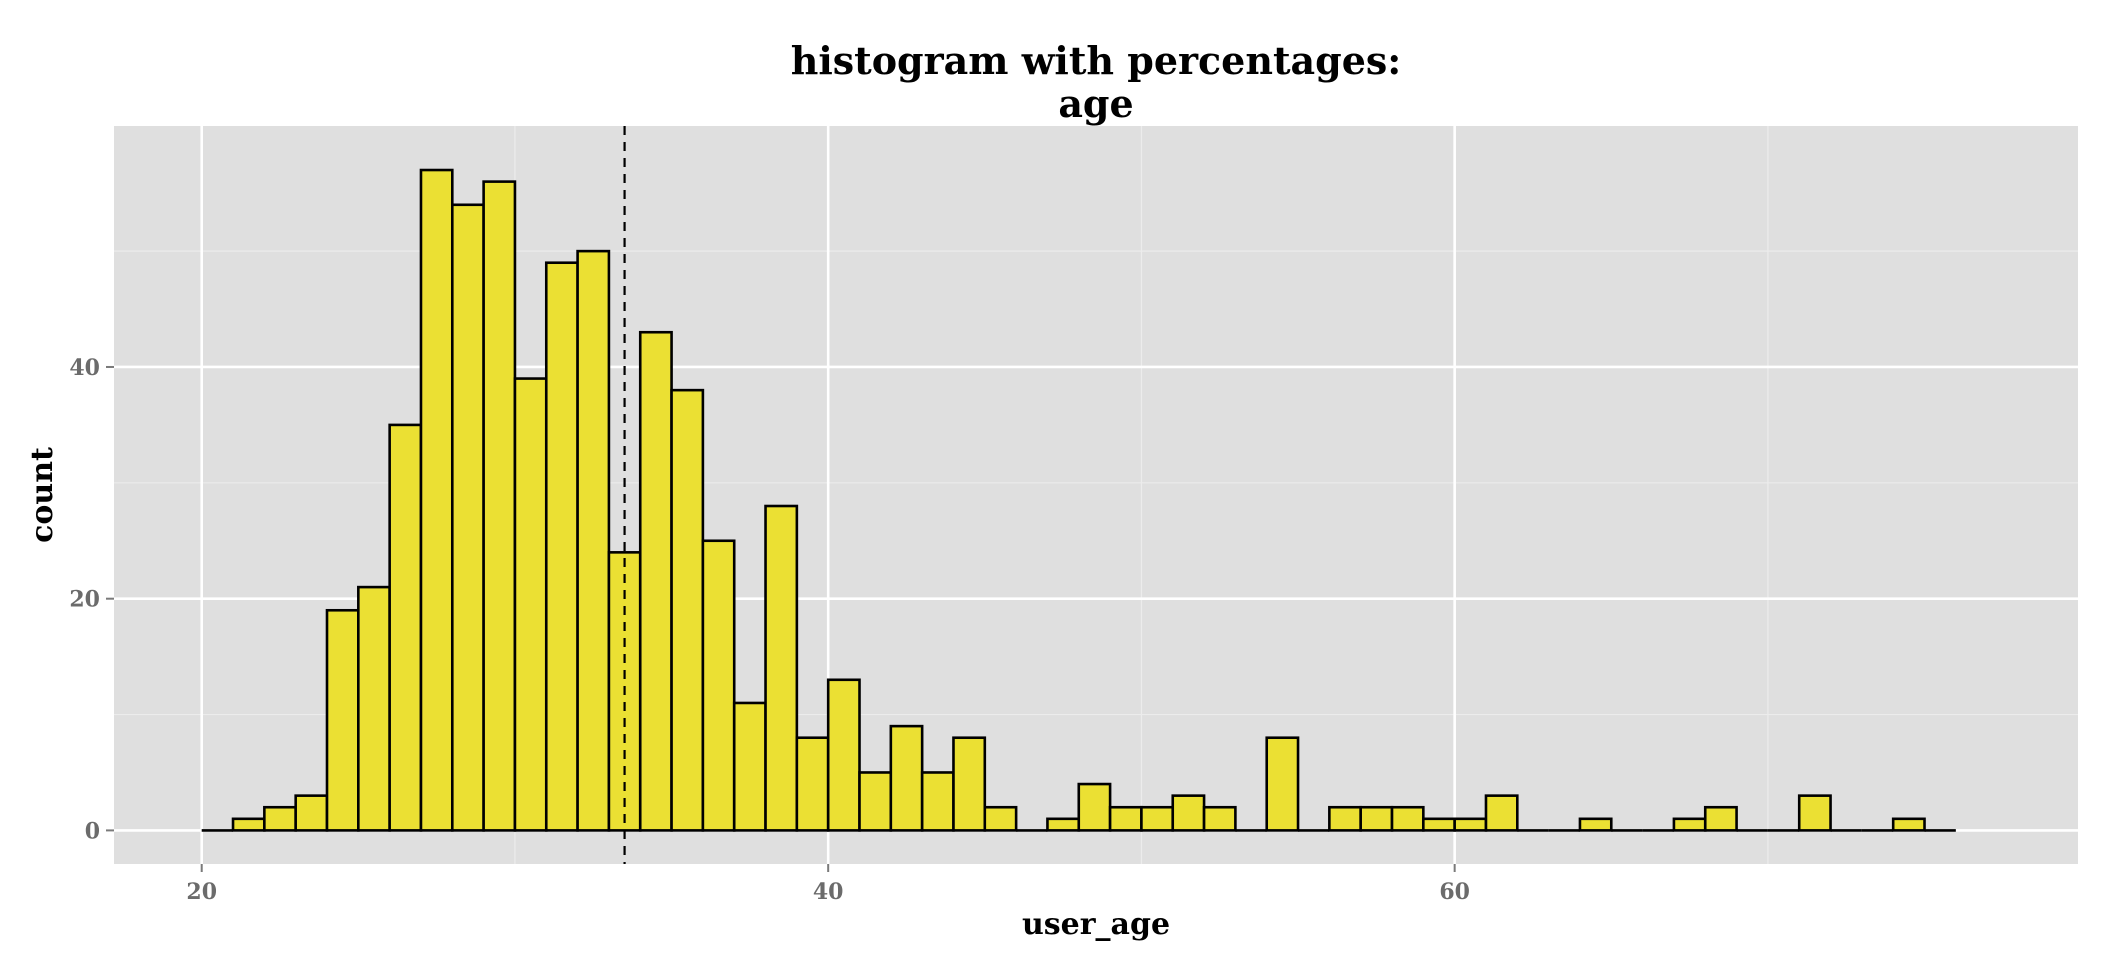  What do you see at coordinates (42, 495) in the screenshot?
I see `y-axis-title: count` at bounding box center [42, 495].